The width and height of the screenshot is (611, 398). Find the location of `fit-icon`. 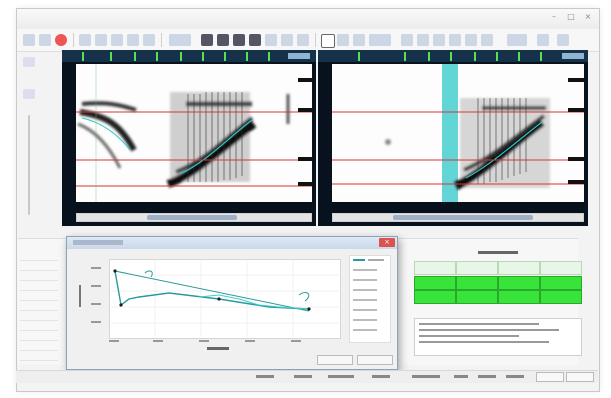

fit-icon is located at coordinates (303, 40).